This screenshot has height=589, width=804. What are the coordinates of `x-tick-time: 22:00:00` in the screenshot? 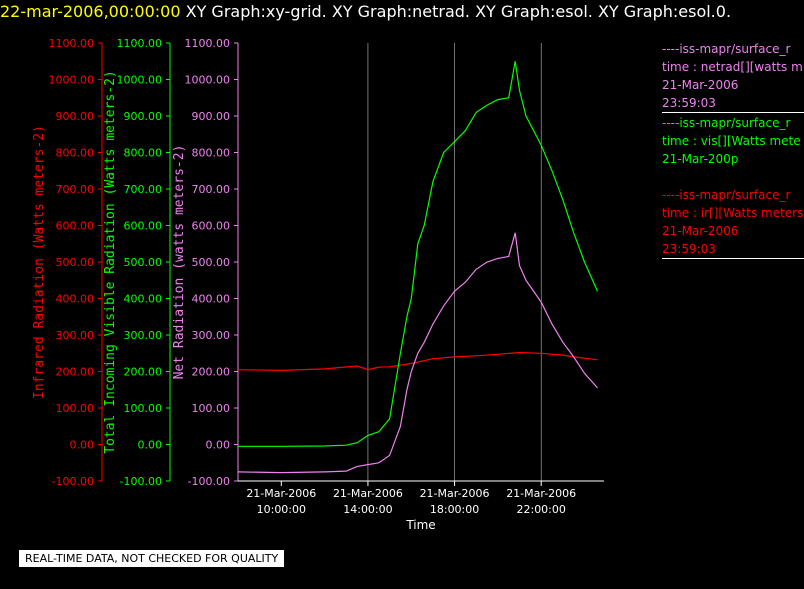 It's located at (540, 509).